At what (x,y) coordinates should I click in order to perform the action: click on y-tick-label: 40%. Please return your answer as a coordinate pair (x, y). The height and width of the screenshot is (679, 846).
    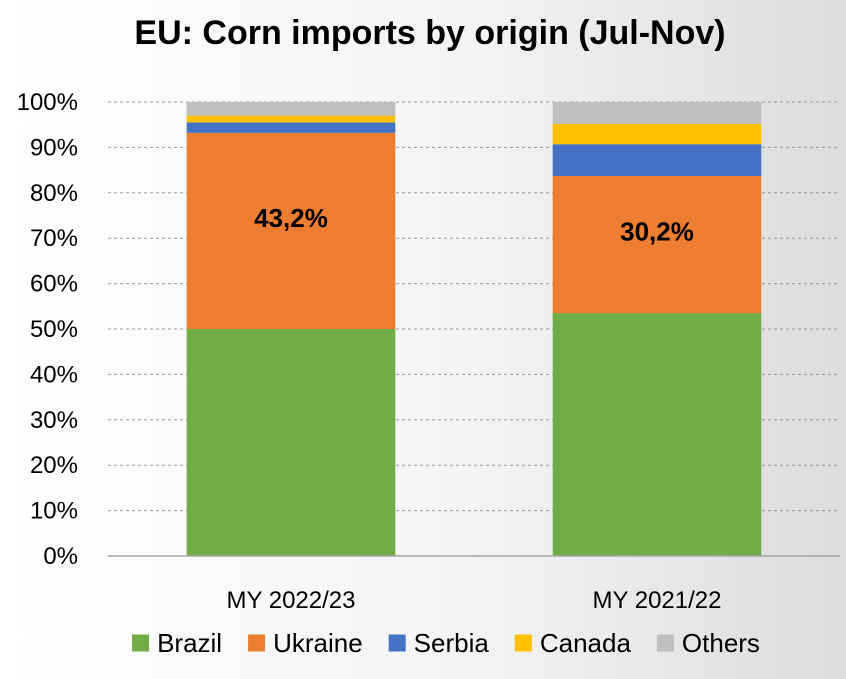
    Looking at the image, I should click on (54, 374).